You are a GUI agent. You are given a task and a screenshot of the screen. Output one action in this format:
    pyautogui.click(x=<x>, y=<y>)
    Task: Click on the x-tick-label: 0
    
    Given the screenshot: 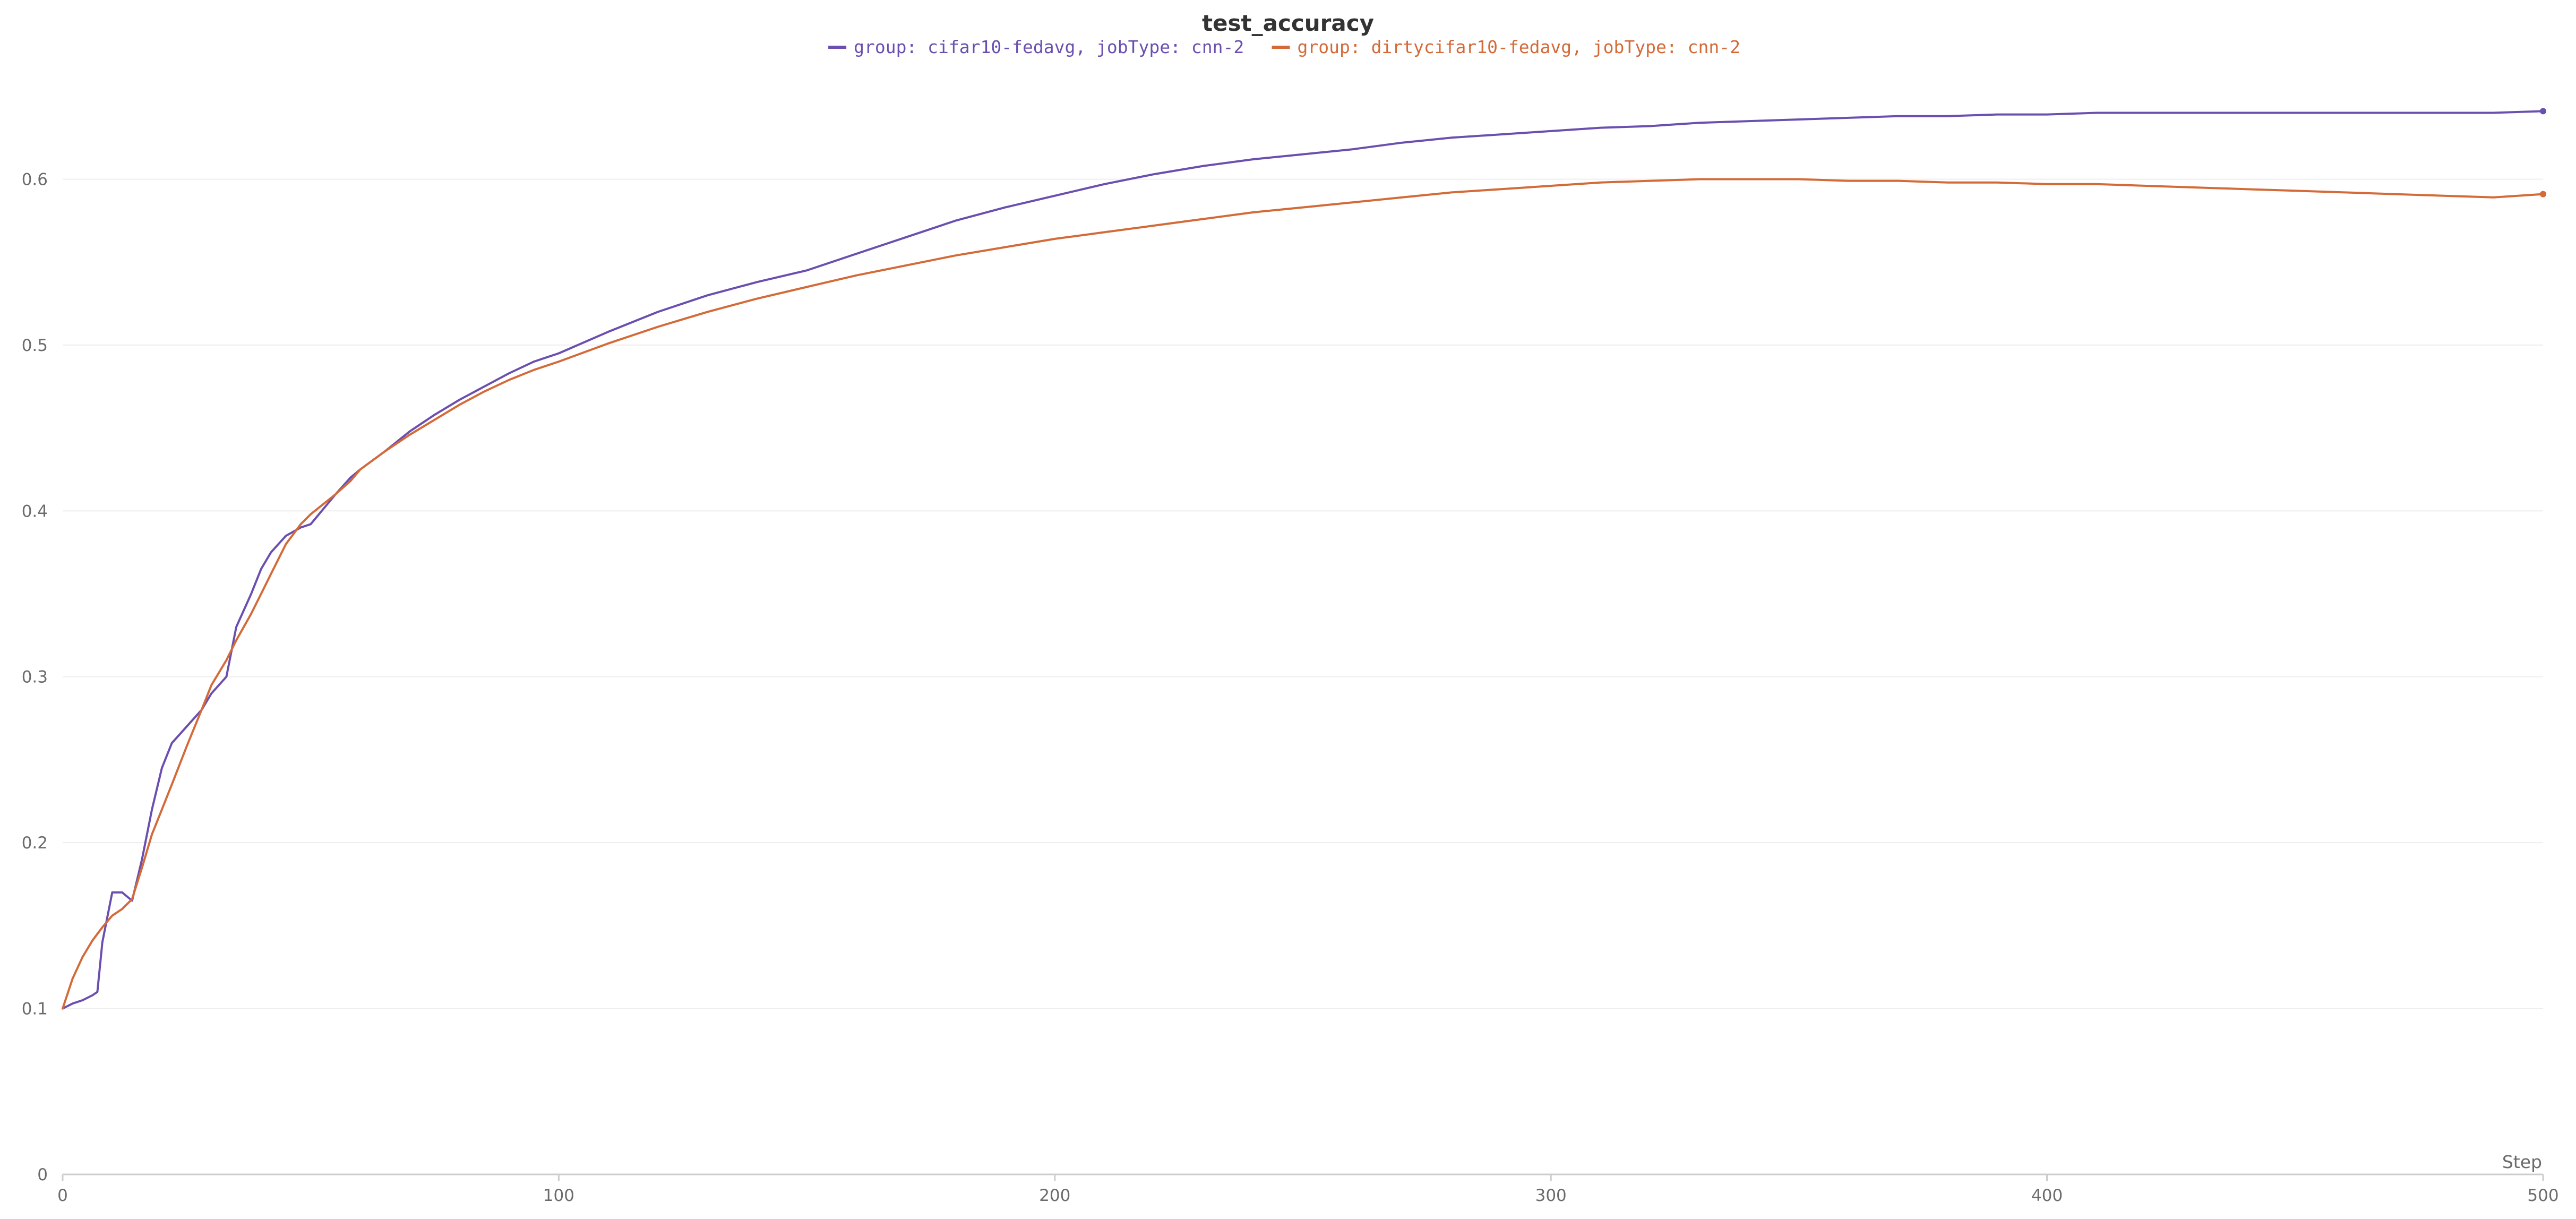 What is the action you would take?
    pyautogui.click(x=63, y=1195)
    